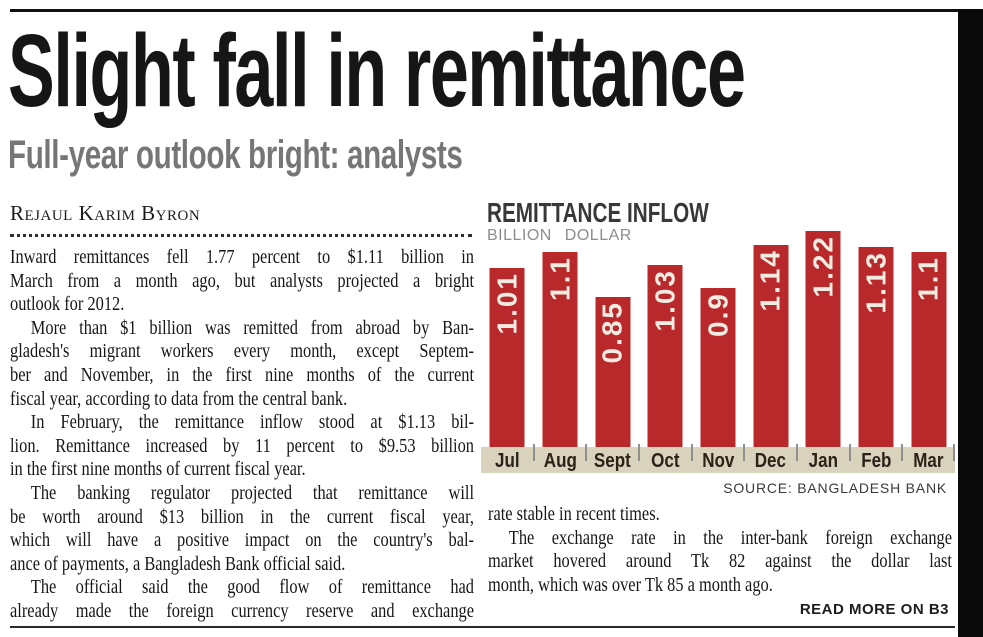 This screenshot has height=637, width=983. What do you see at coordinates (665, 461) in the screenshot?
I see `x-tick-label-oct: Oct` at bounding box center [665, 461].